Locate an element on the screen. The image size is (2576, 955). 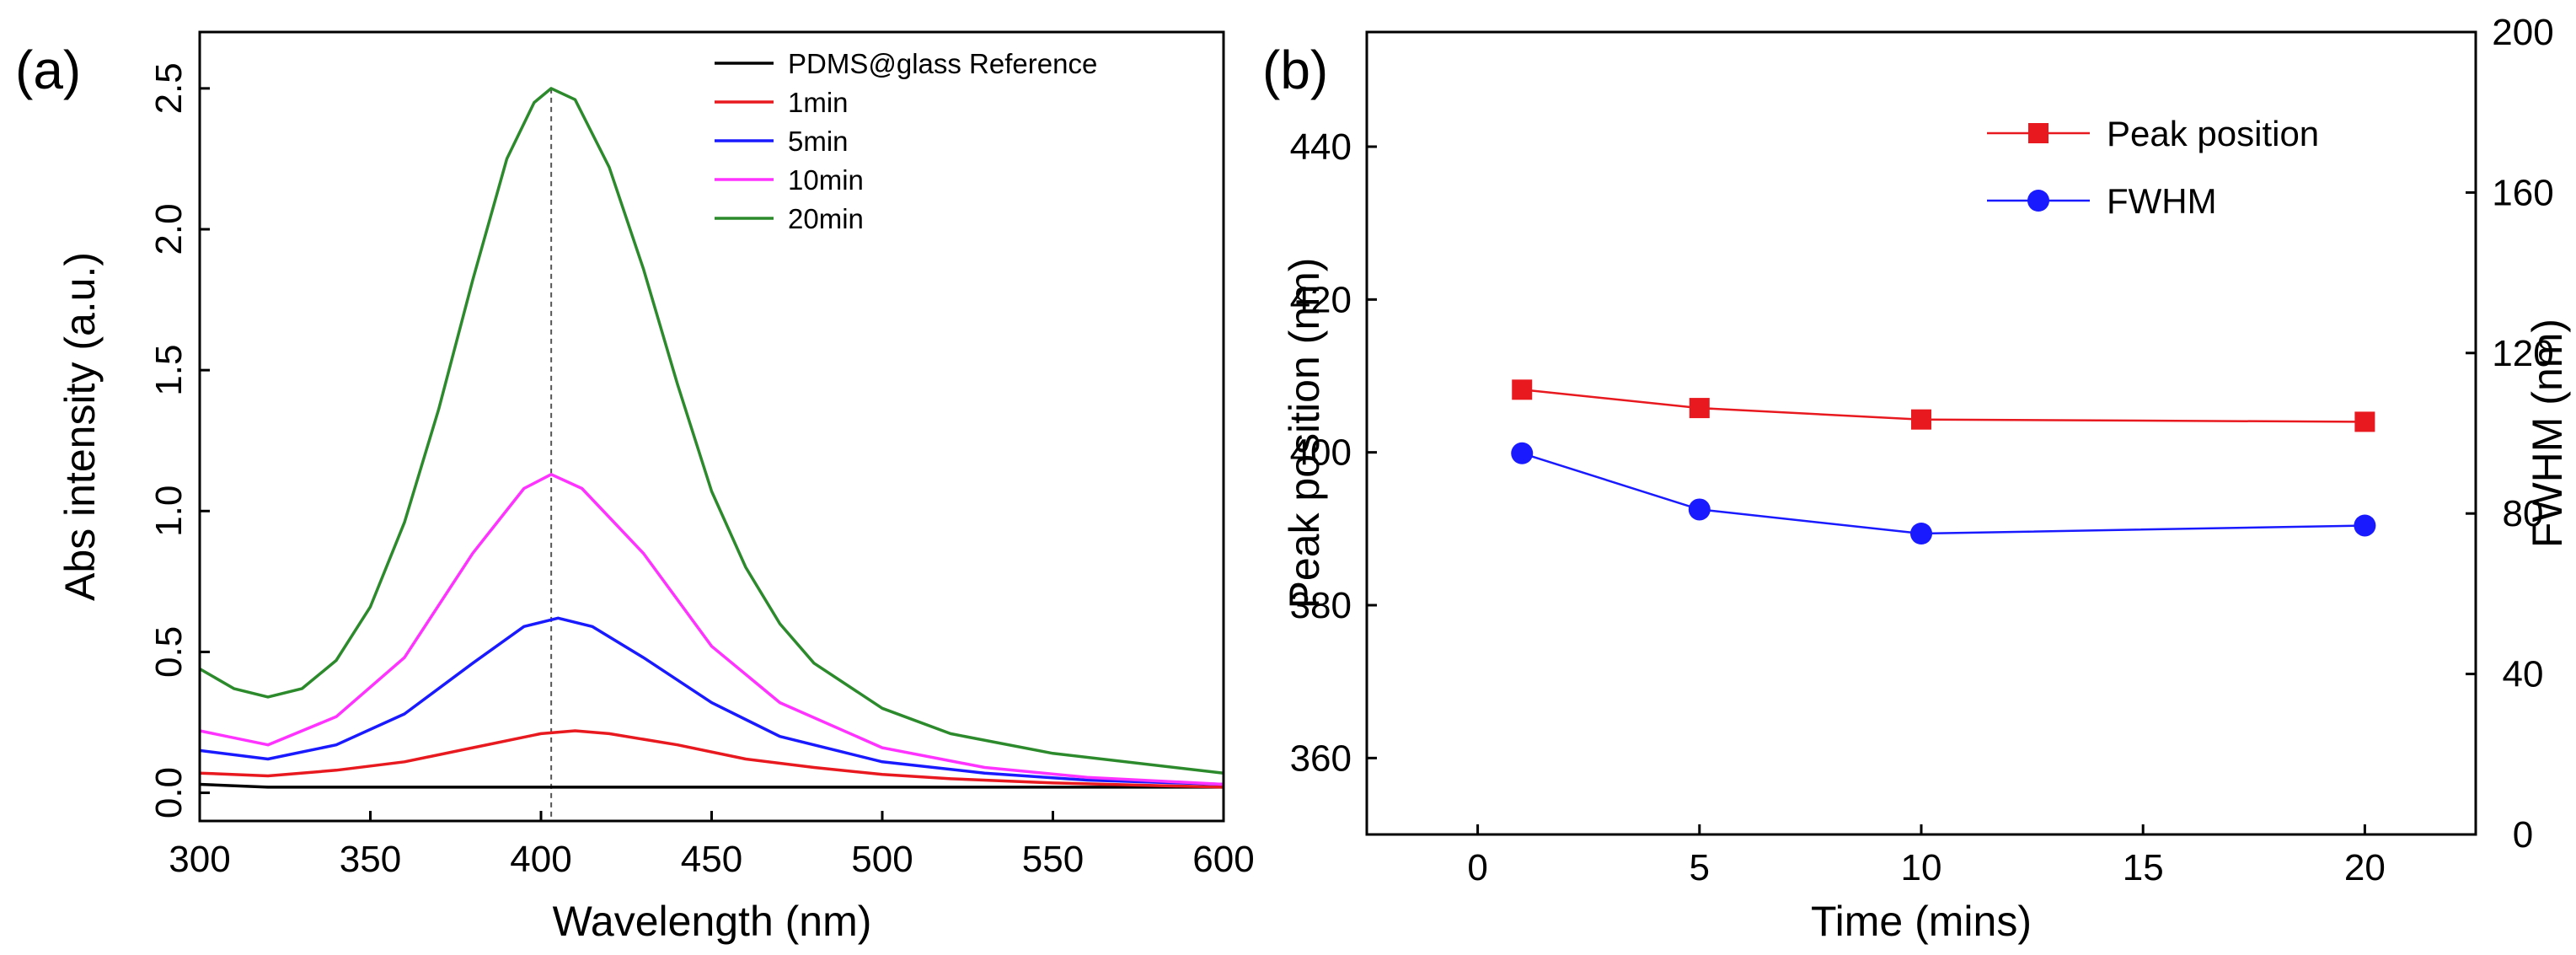
y-tick-label-b-left: 420 is located at coordinates (1321, 299).